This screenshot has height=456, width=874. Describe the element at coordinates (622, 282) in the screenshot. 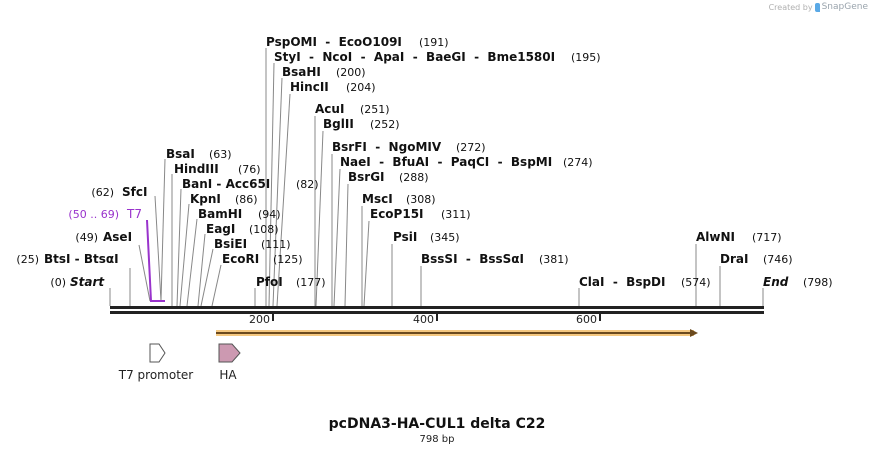

I see `site-label-clai: ClaI - BspDI` at that location.